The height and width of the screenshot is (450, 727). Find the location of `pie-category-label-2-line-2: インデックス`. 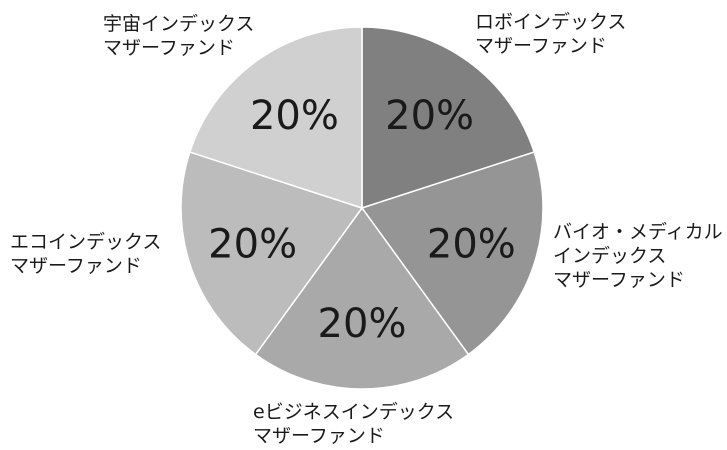

pie-category-label-2-line-2: インデックス is located at coordinates (609, 256).